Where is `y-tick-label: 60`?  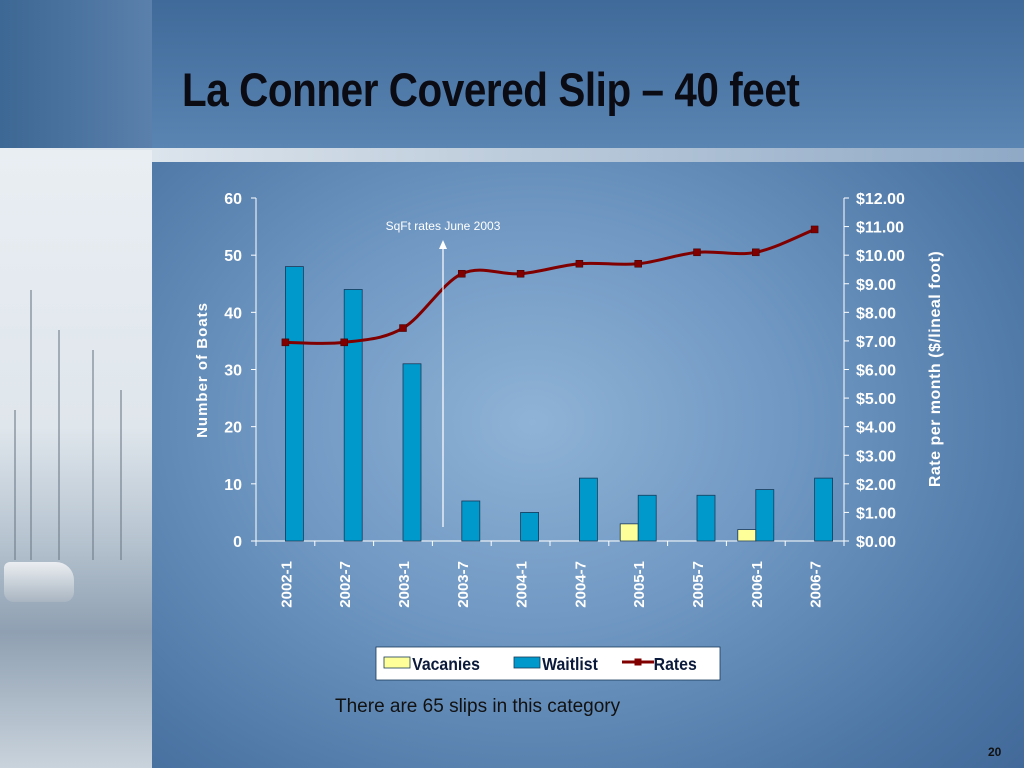
y-tick-label: 60 is located at coordinates (233, 199).